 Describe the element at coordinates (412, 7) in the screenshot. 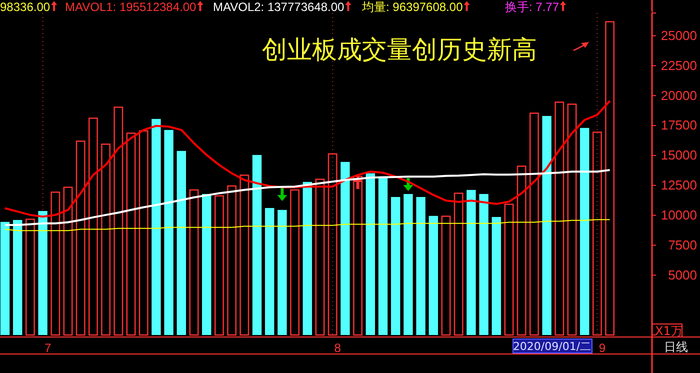

I see `annotation: 均量: 96397608.00` at that location.